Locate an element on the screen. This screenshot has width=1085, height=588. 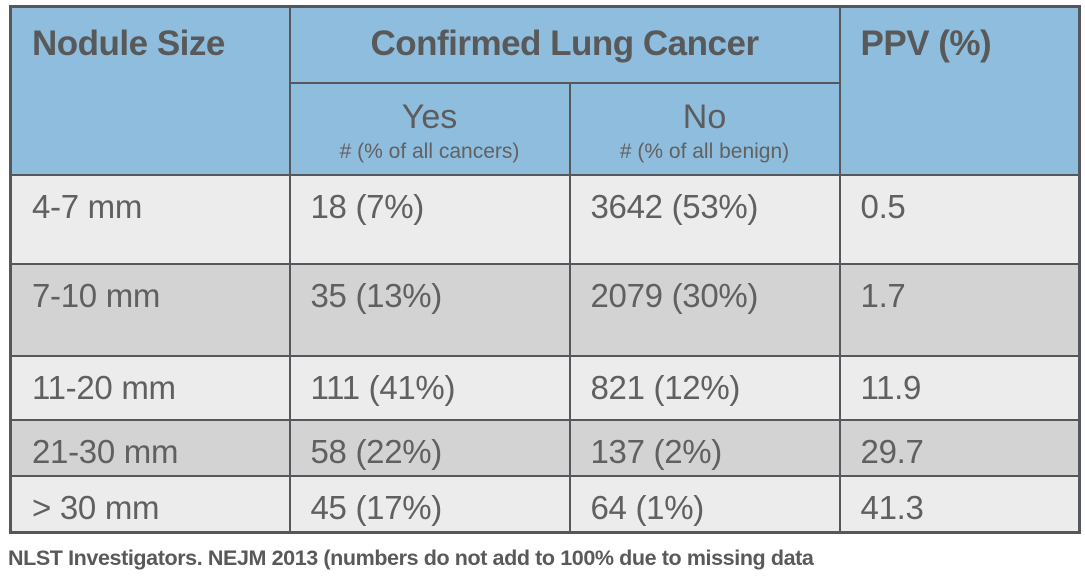
table-row: 11-20 mm 111 (41%) 821 (12%) 11.9 is located at coordinates (545, 387).